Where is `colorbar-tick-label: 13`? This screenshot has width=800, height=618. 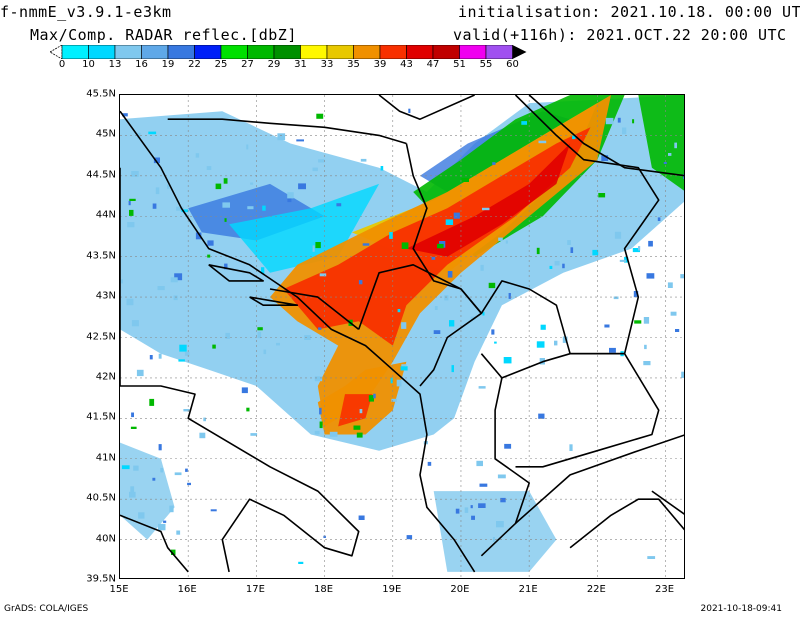
colorbar-tick-label: 13 is located at coordinates (115, 64).